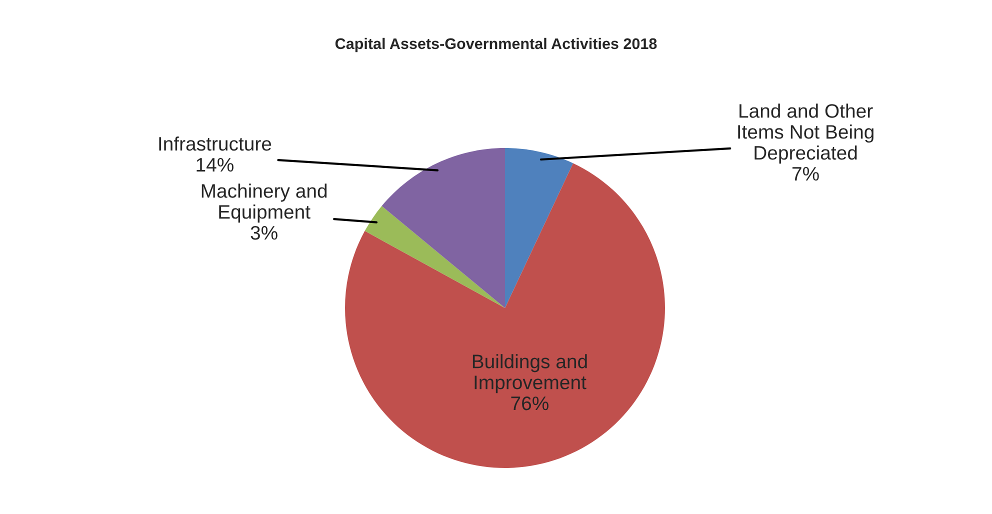 This screenshot has width=992, height=514. Describe the element at coordinates (529, 403) in the screenshot. I see `data-label: 76%` at that location.